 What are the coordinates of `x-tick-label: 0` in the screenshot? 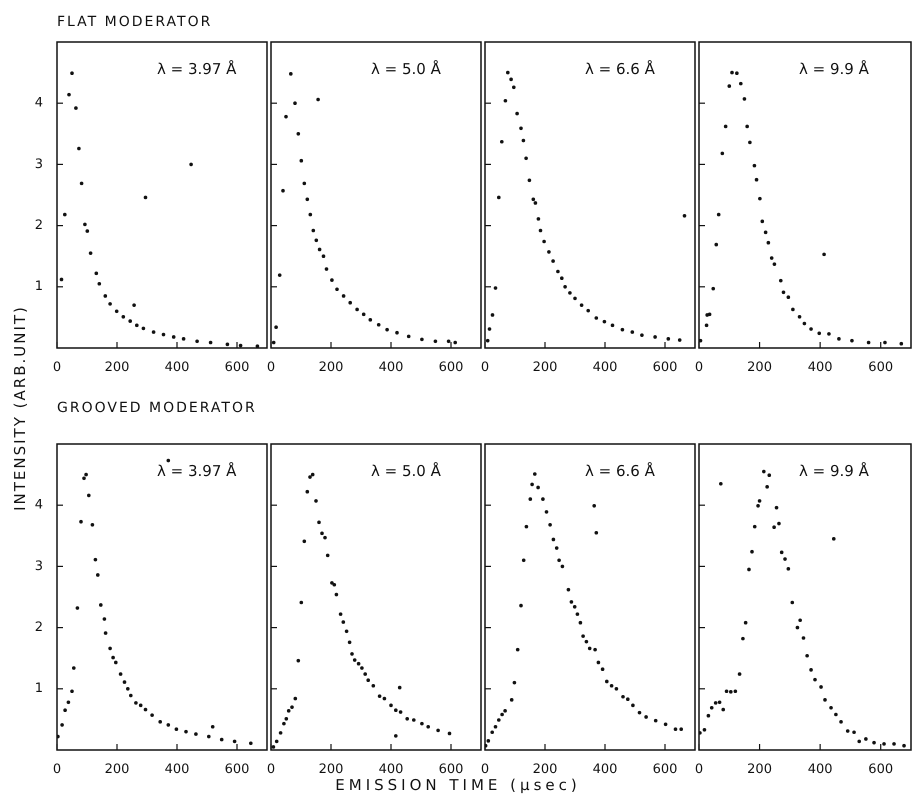 It's located at (57, 368).